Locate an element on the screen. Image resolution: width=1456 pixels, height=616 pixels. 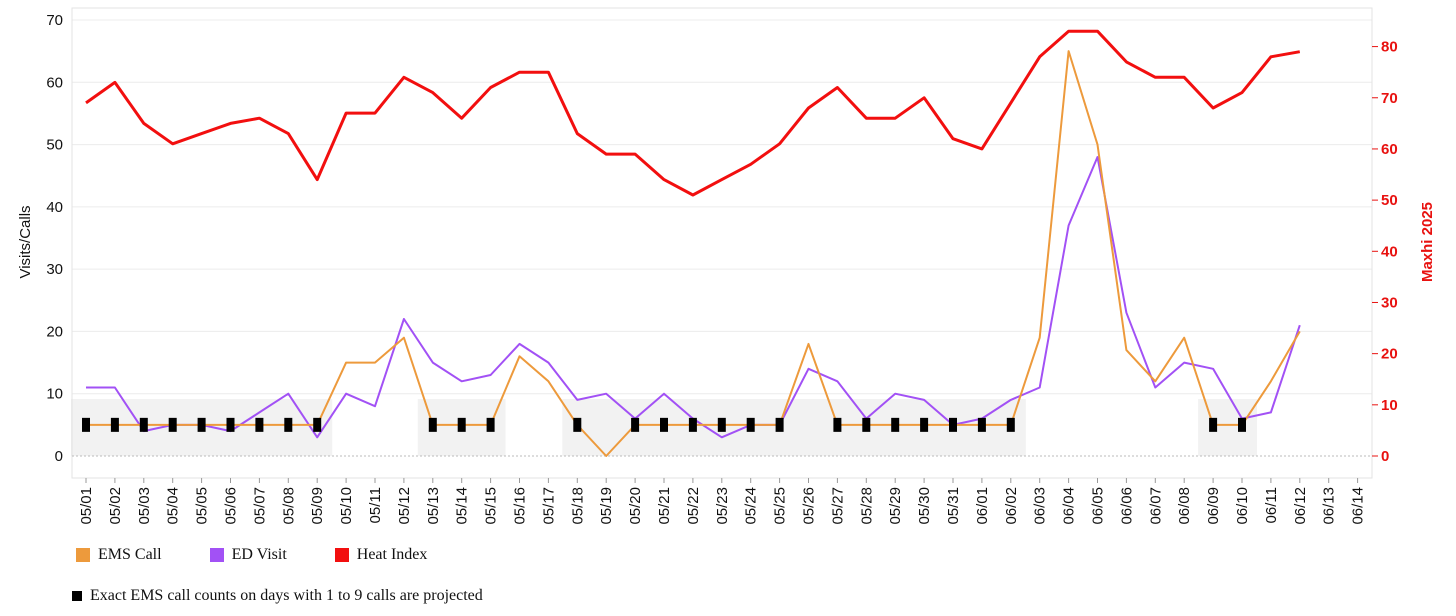
x-tick-label: 05/09 is located at coordinates (317, 506).